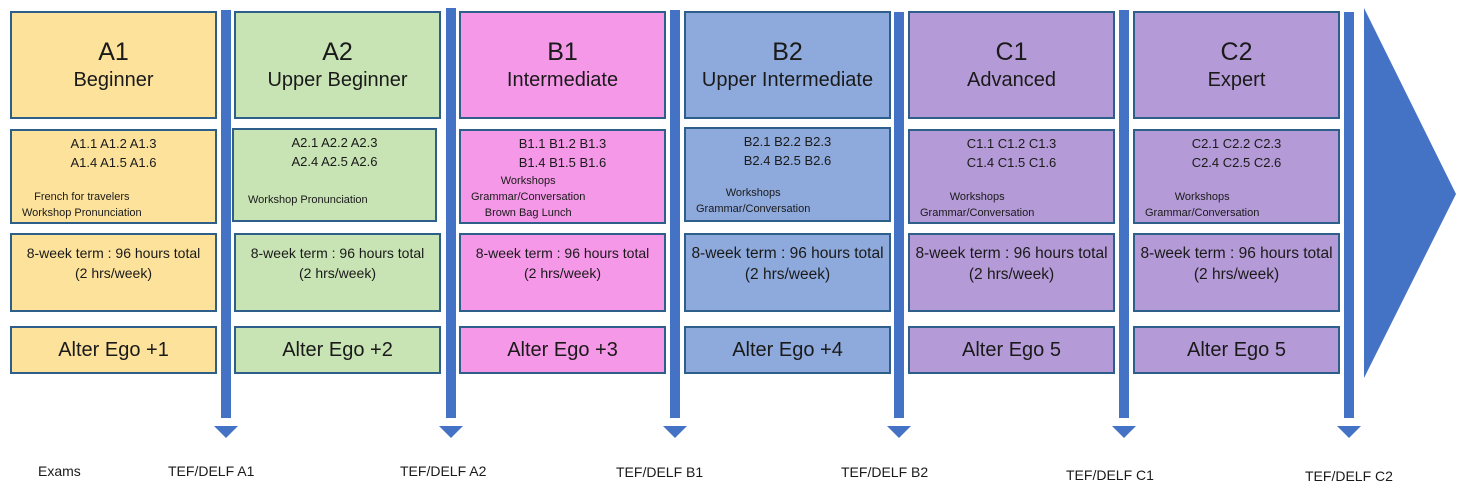  What do you see at coordinates (1236, 52) in the screenshot?
I see `level-code: C2` at bounding box center [1236, 52].